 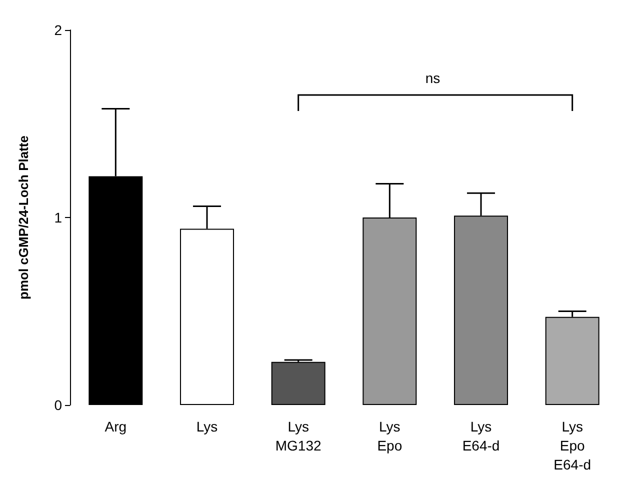 I want to click on x-tick-label: Lys MG132, so click(x=298, y=436).